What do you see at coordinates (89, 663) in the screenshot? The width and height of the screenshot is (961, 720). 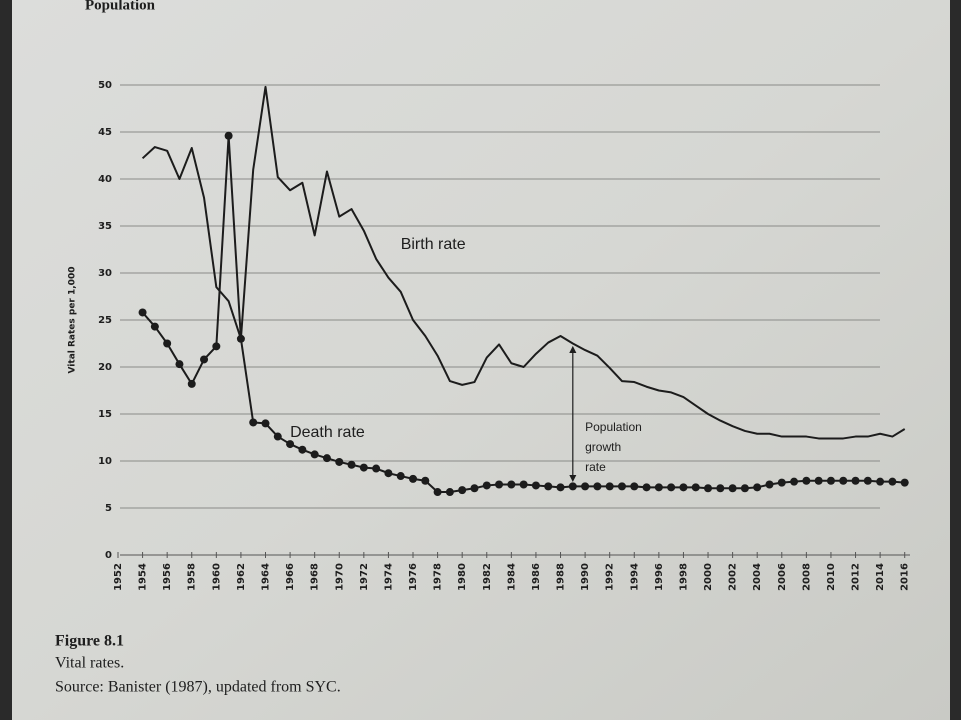 I see `figure-title: Vital rates.` at bounding box center [89, 663].